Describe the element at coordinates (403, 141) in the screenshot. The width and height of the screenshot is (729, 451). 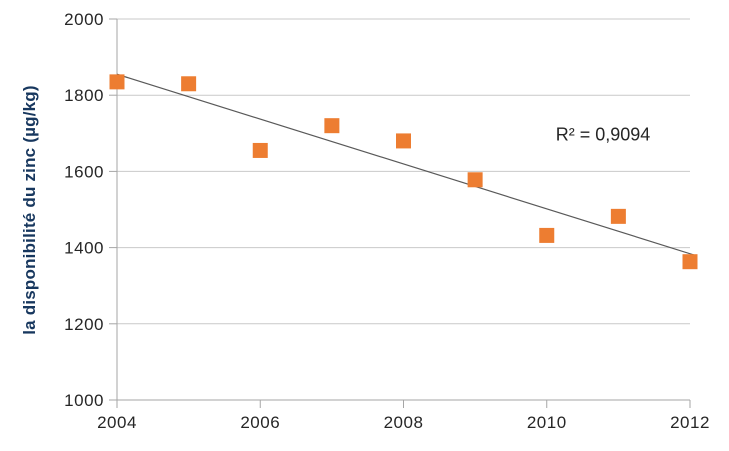
I see `data-point-2008` at that location.